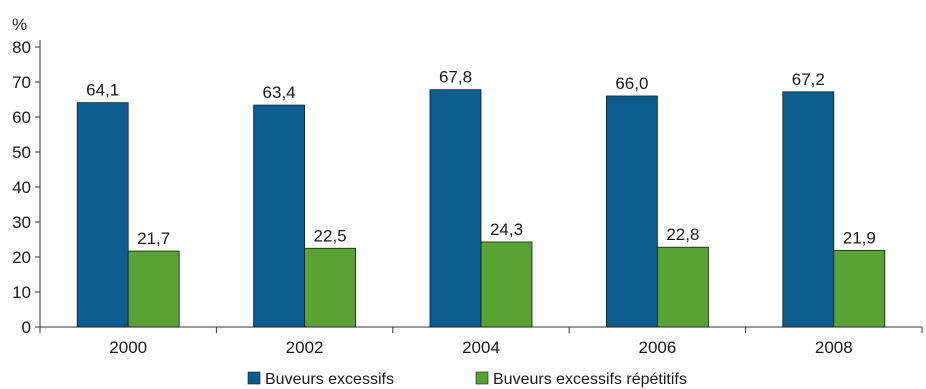  I want to click on y-tick-label: 20, so click(21, 257).